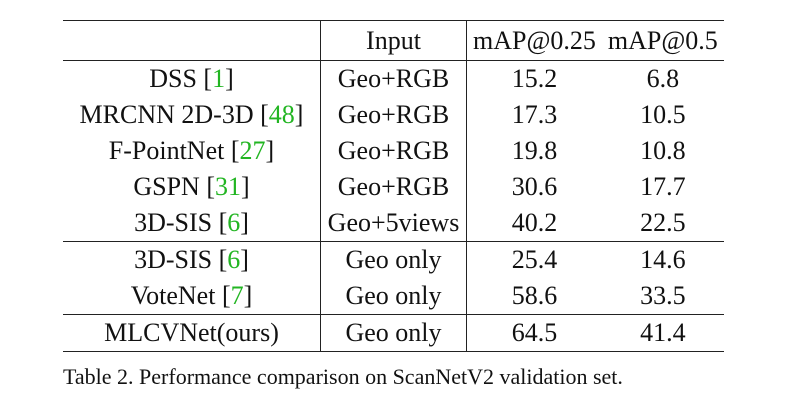 The image size is (786, 409). Describe the element at coordinates (663, 114) in the screenshot. I see `map50-cell: 10.5` at that location.